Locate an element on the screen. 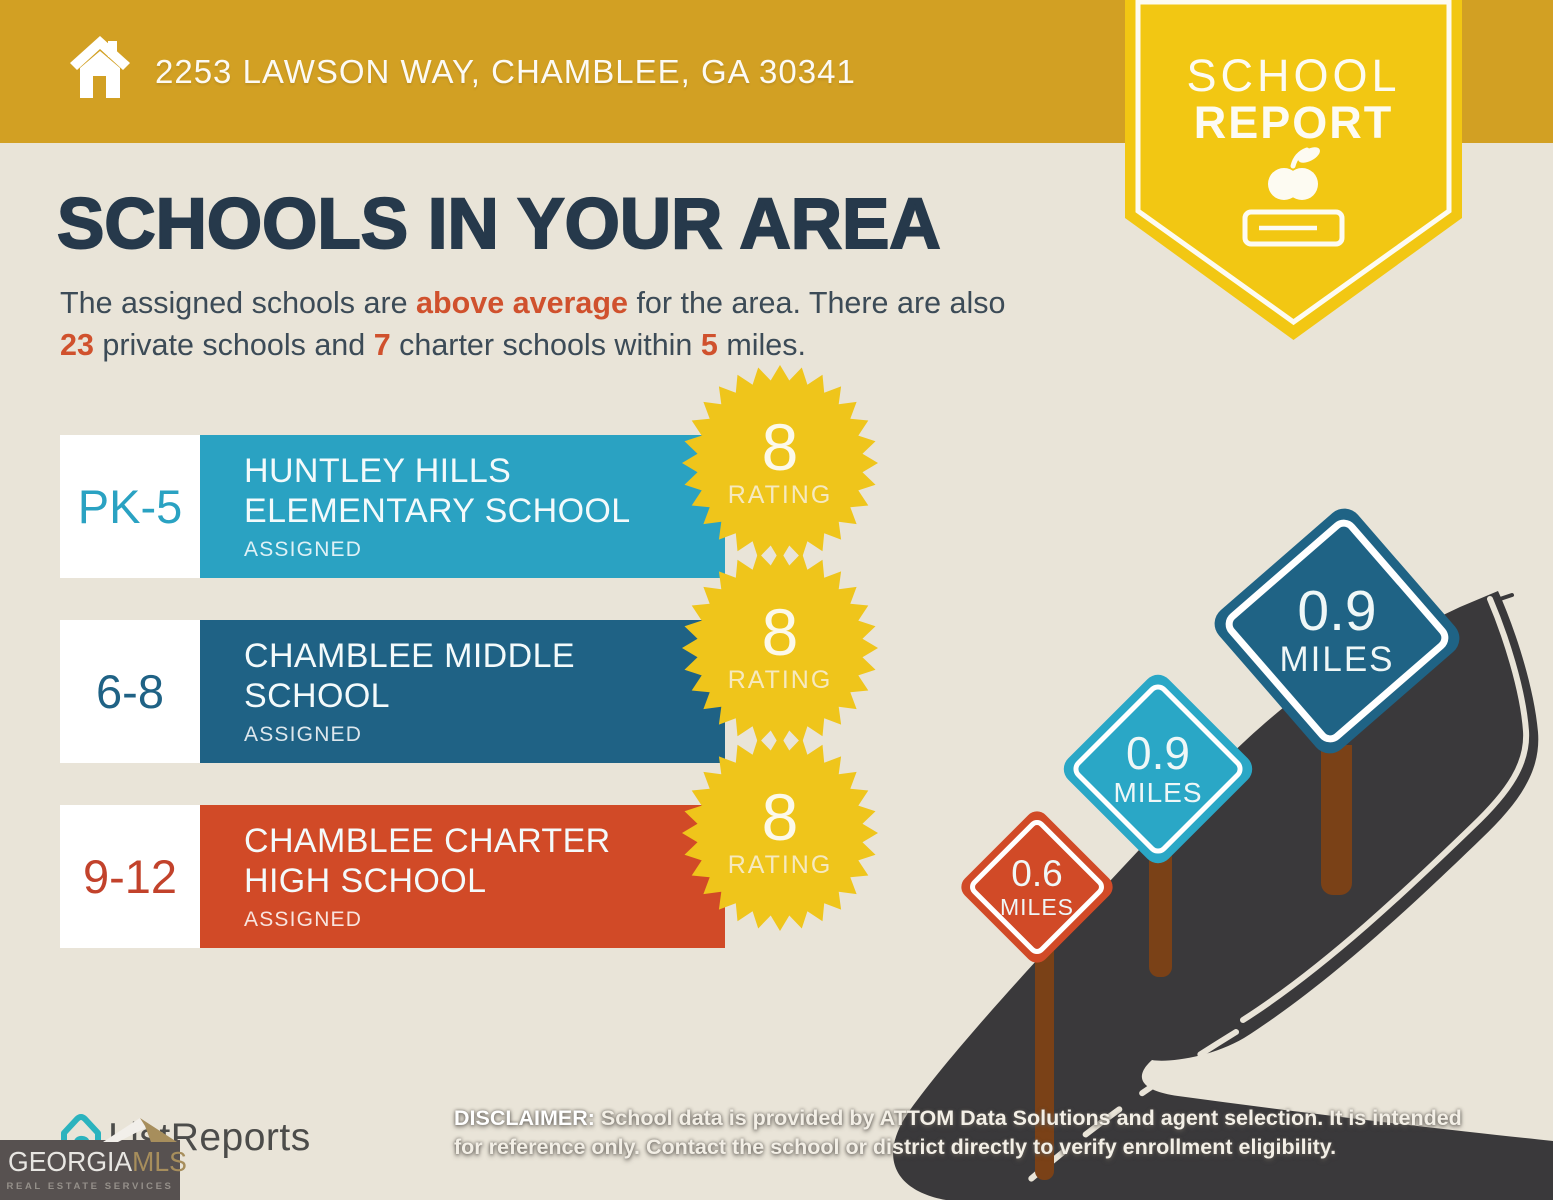 This screenshot has height=1200, width=1553. intro-private-count: 23 is located at coordinates (77, 345).